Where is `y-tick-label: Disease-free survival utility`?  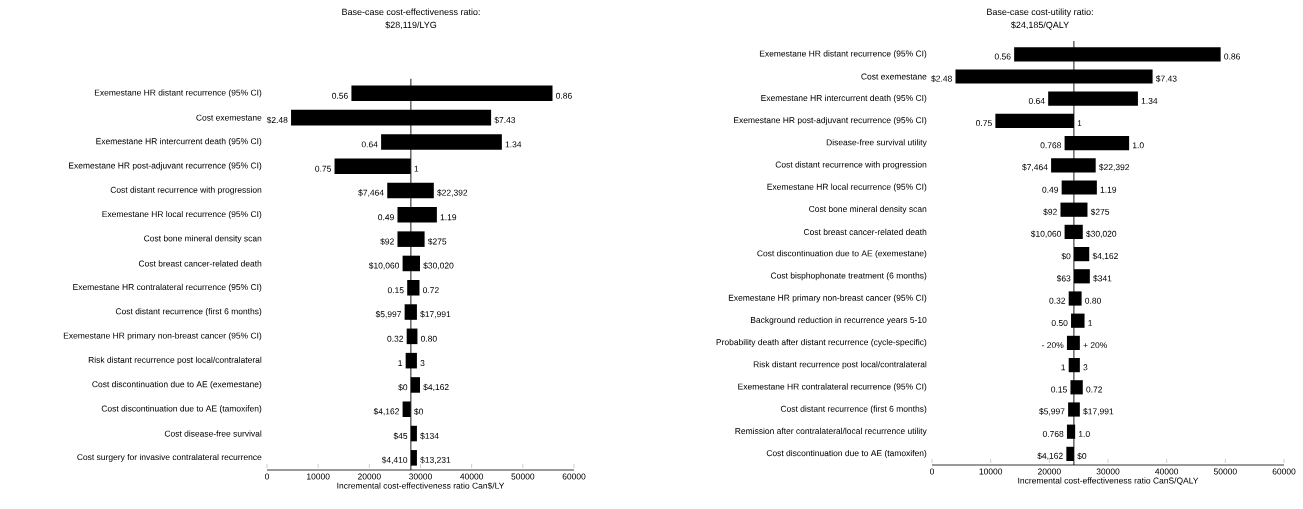
y-tick-label: Disease-free survival utility is located at coordinates (876, 143).